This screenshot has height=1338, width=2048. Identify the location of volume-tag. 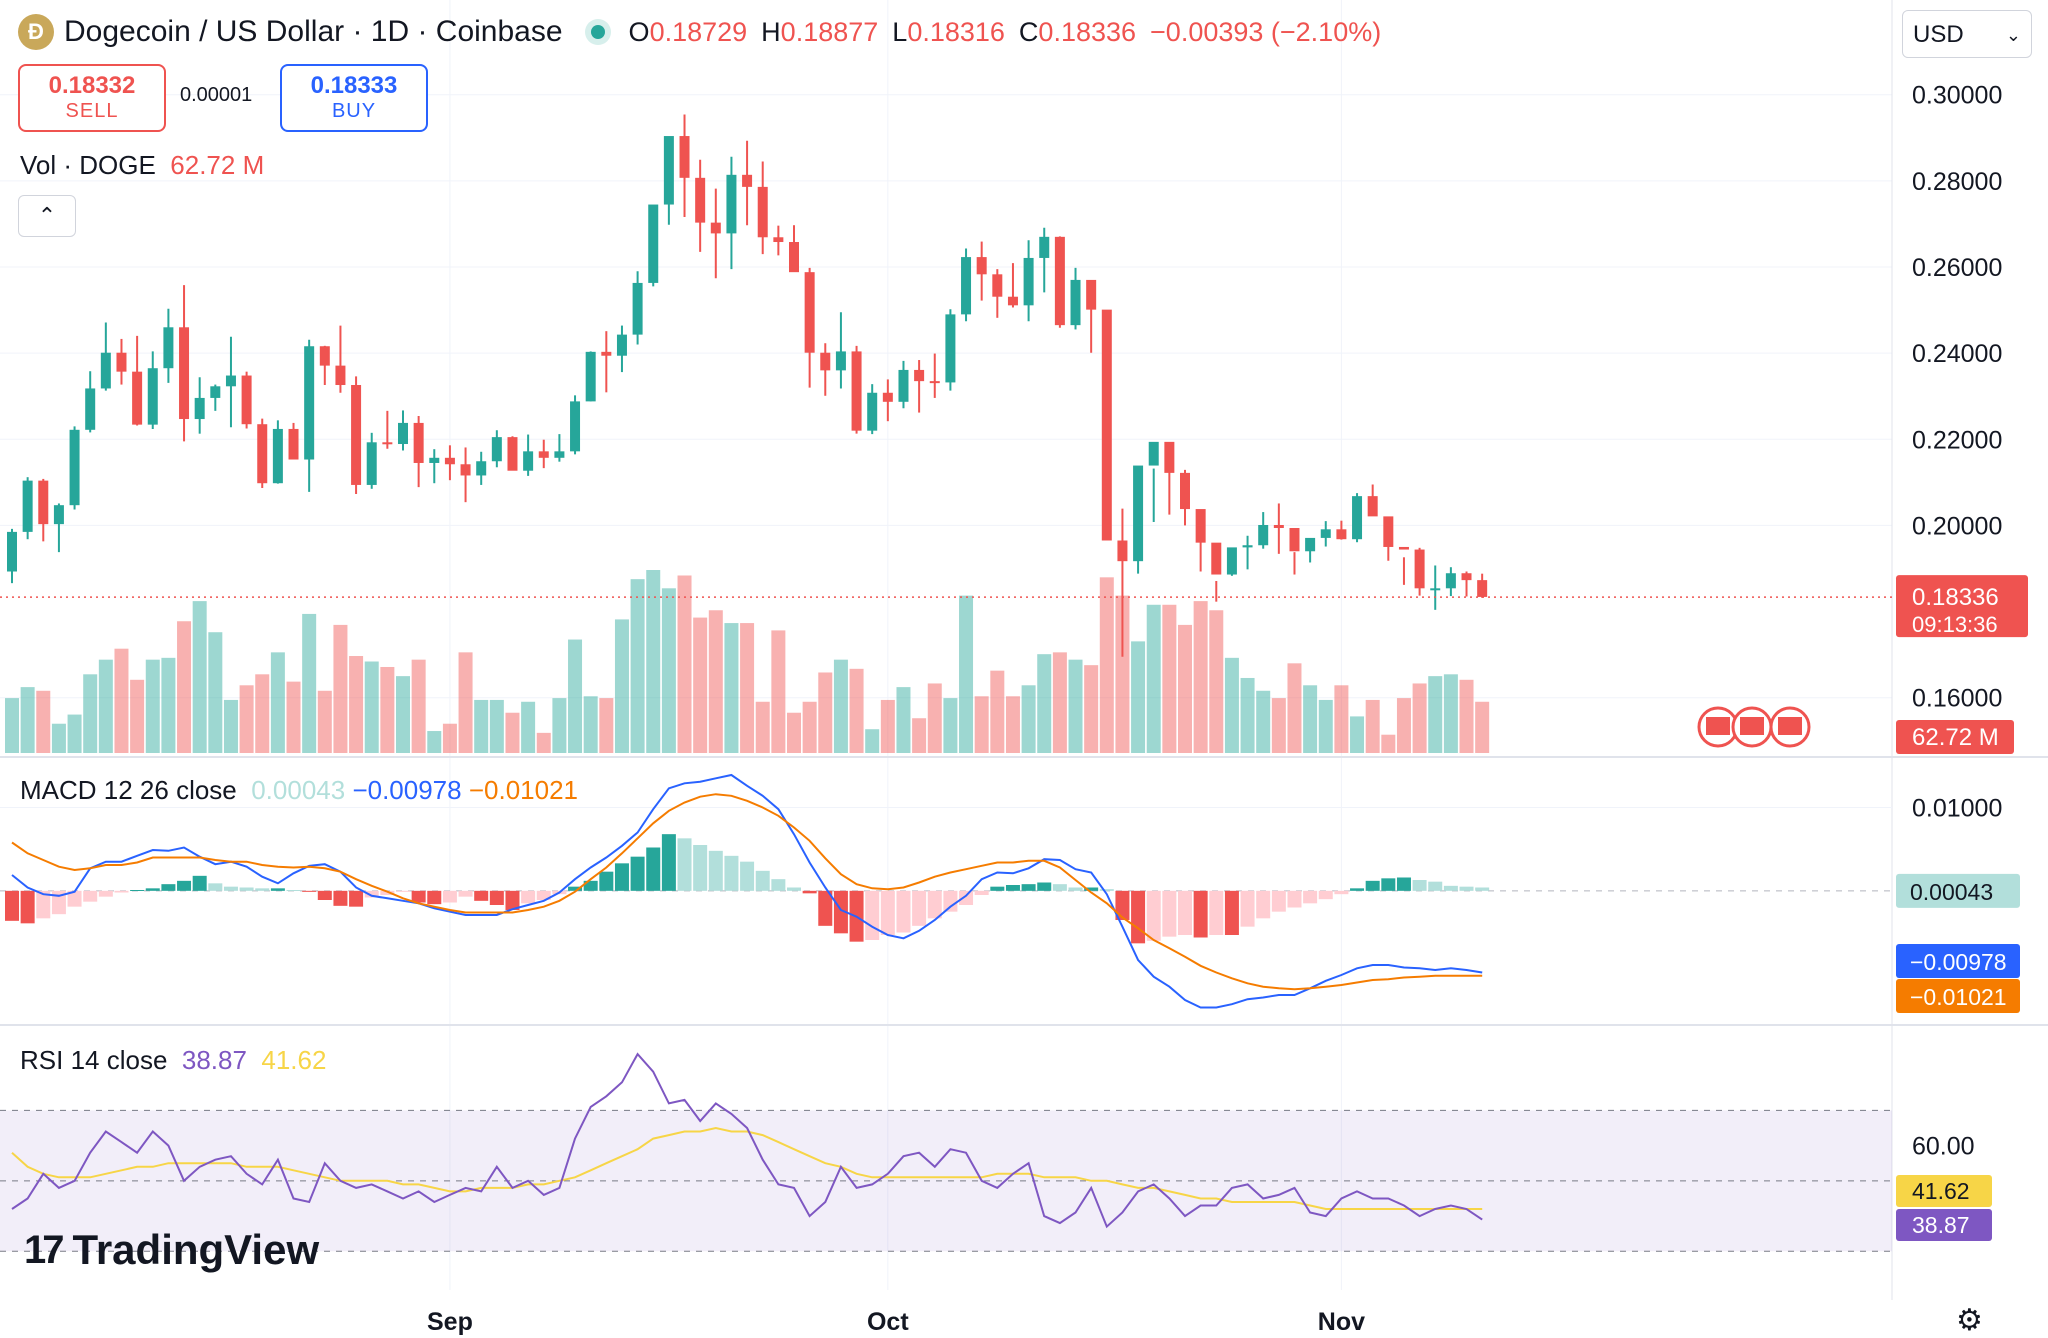
(1955, 737).